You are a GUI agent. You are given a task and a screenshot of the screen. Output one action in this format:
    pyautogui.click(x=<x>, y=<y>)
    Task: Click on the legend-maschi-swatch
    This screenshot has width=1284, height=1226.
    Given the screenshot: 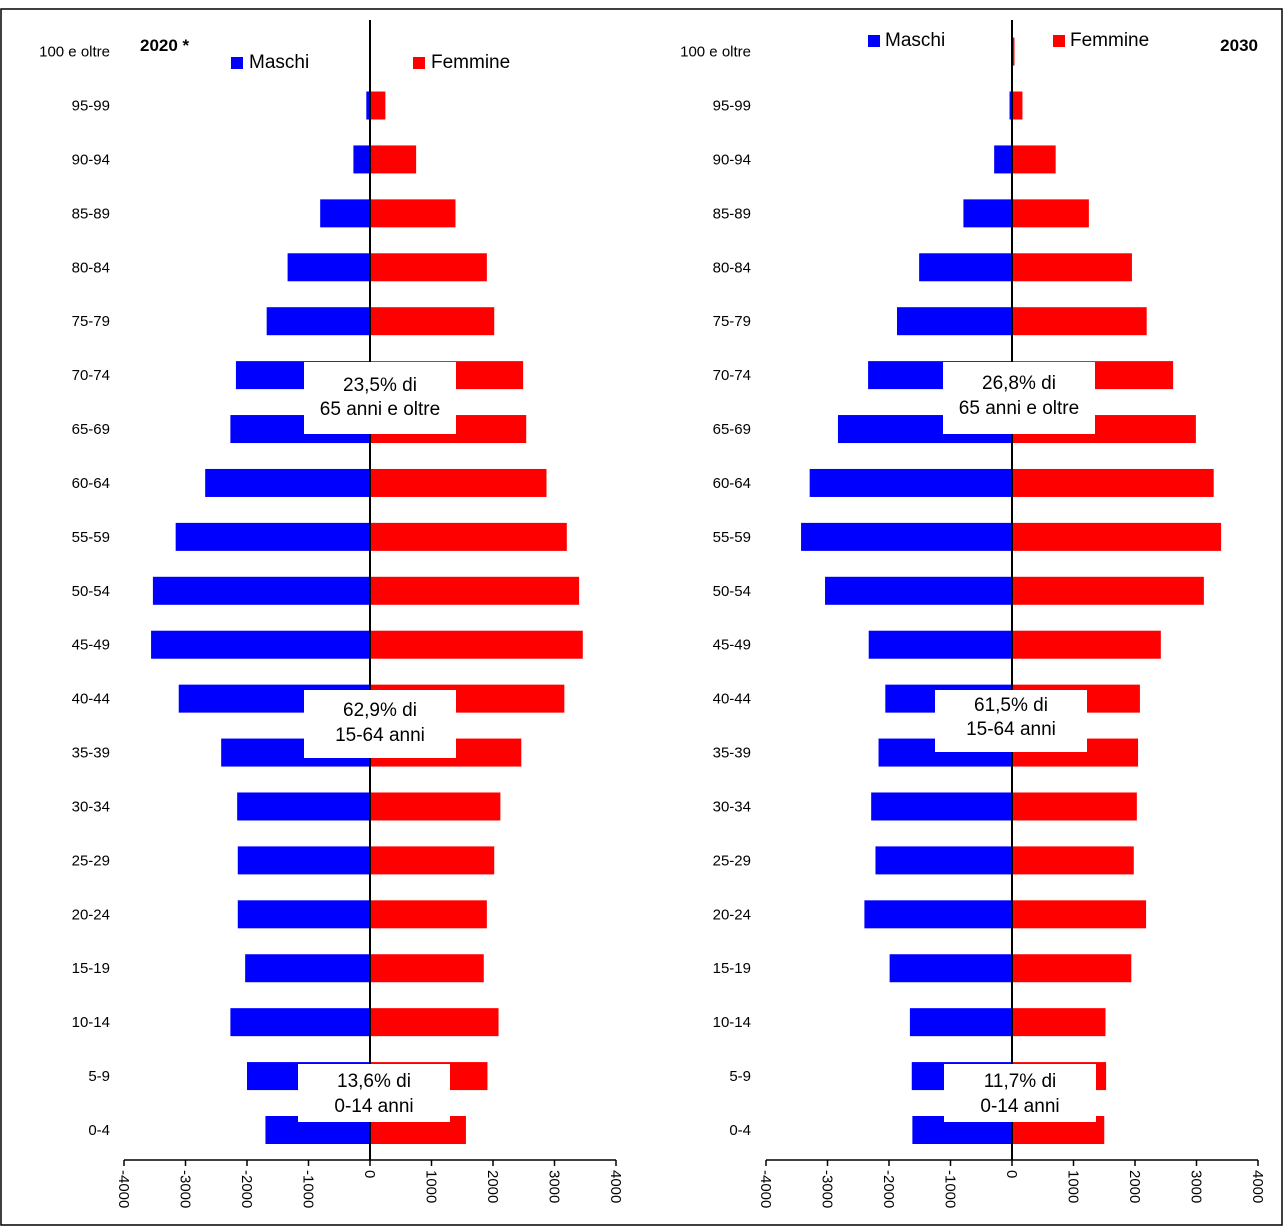 What is the action you would take?
    pyautogui.click(x=874, y=41)
    